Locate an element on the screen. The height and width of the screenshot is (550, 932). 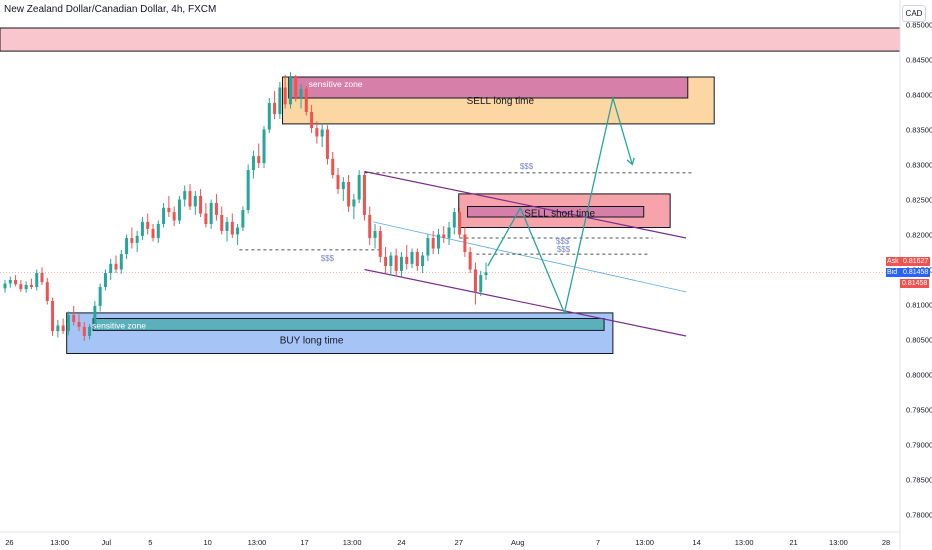
x-tick-label: 24 is located at coordinates (401, 542).